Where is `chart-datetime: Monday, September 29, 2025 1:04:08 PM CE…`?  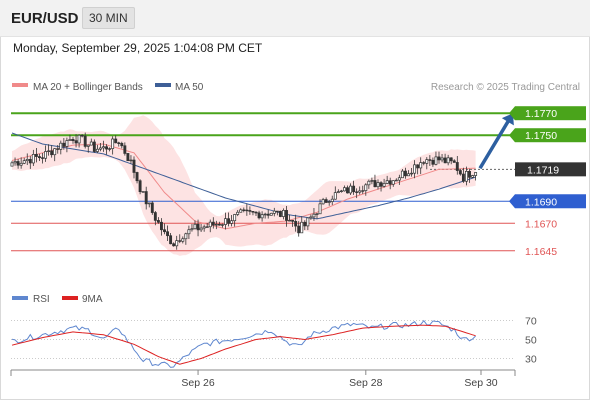 chart-datetime: Monday, September 29, 2025 1:04:08 PM CE… is located at coordinates (138, 48).